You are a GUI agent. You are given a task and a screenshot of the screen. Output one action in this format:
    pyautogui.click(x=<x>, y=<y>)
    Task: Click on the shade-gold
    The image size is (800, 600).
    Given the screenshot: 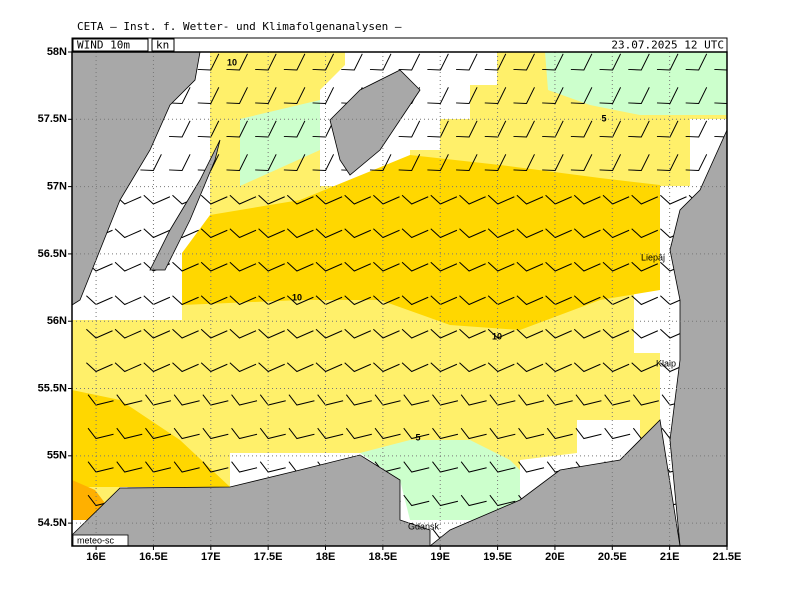 What is the action you would take?
    pyautogui.click(x=151, y=438)
    